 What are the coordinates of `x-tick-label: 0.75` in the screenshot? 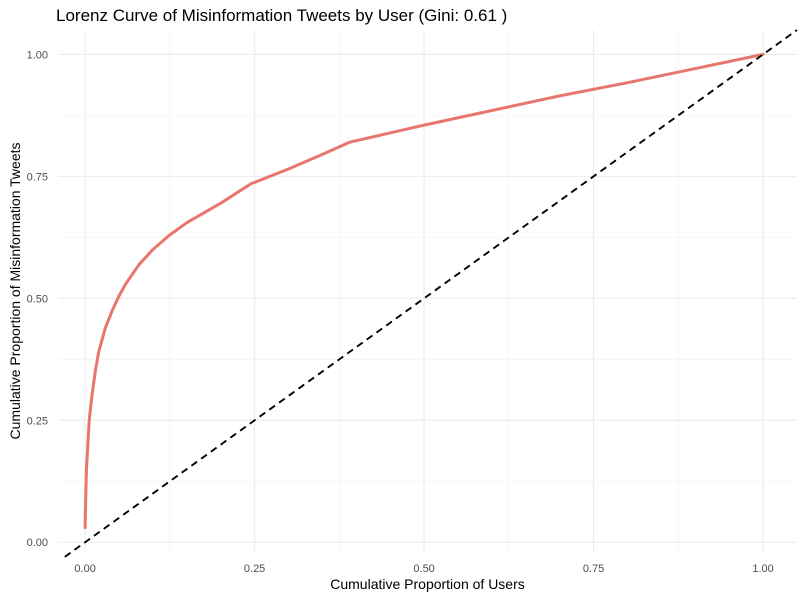 It's located at (593, 569).